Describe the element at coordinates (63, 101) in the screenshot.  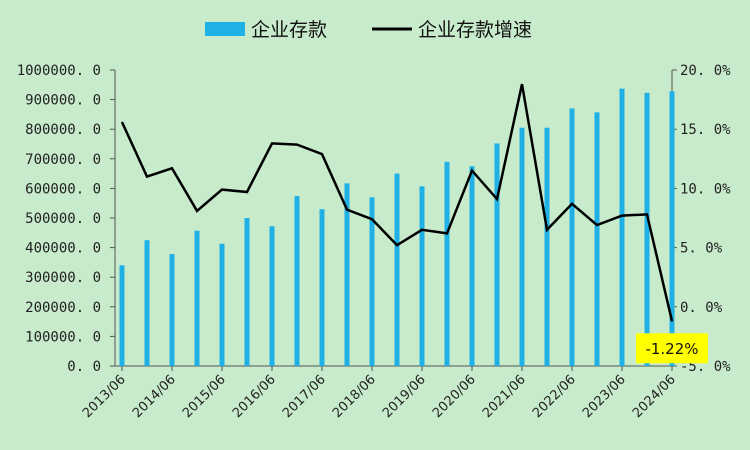
I see `left-tick-label: 900000. 0` at that location.